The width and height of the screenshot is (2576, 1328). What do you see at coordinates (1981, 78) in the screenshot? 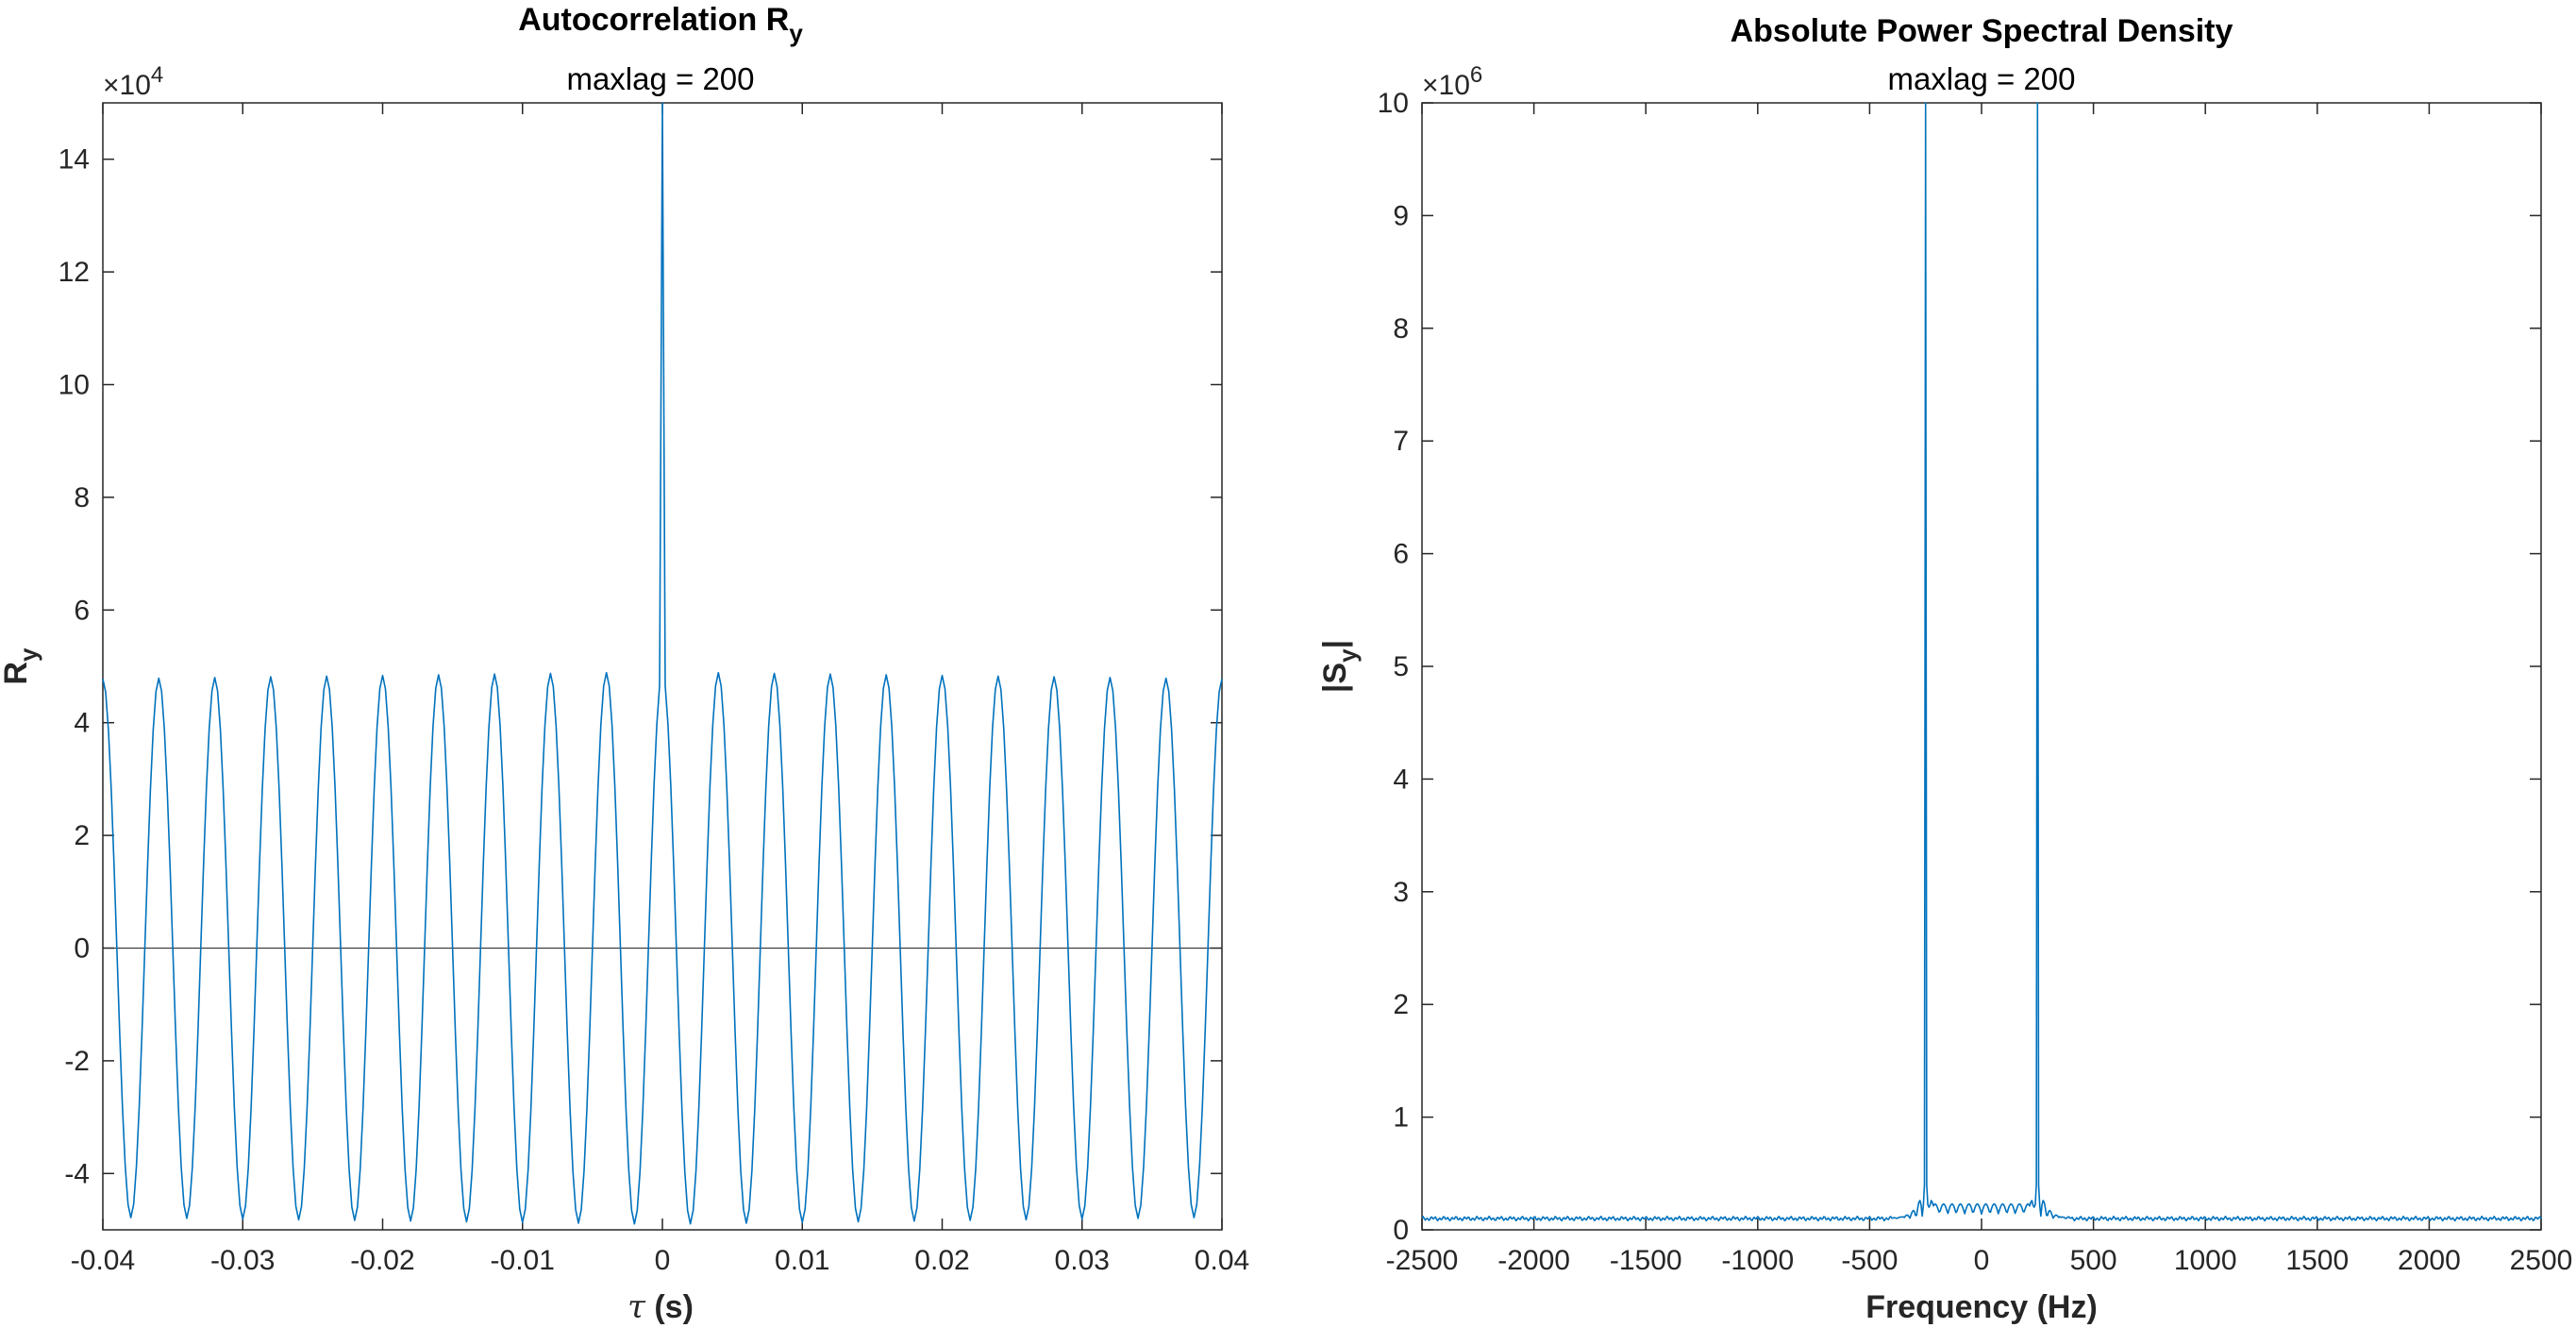
I see `psd-subtitle: maxlag = 200` at bounding box center [1981, 78].